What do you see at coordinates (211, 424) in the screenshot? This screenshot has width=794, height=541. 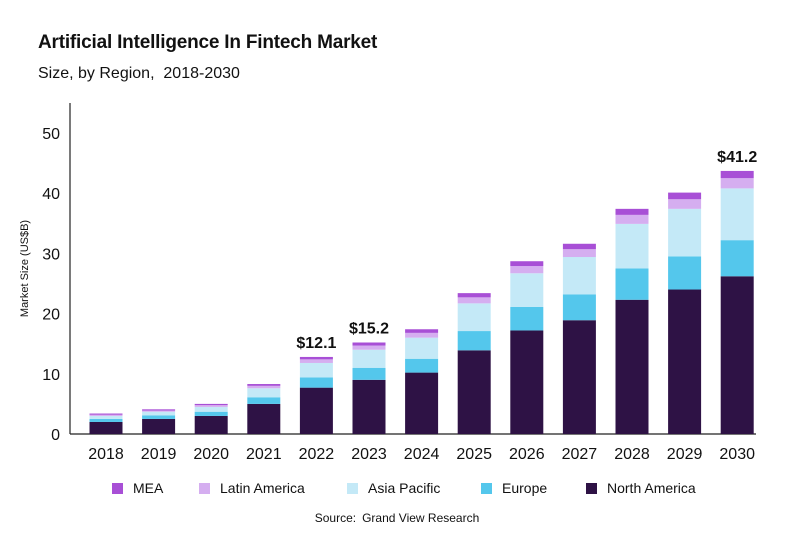 I see `bar-segment-north-america-2020` at bounding box center [211, 424].